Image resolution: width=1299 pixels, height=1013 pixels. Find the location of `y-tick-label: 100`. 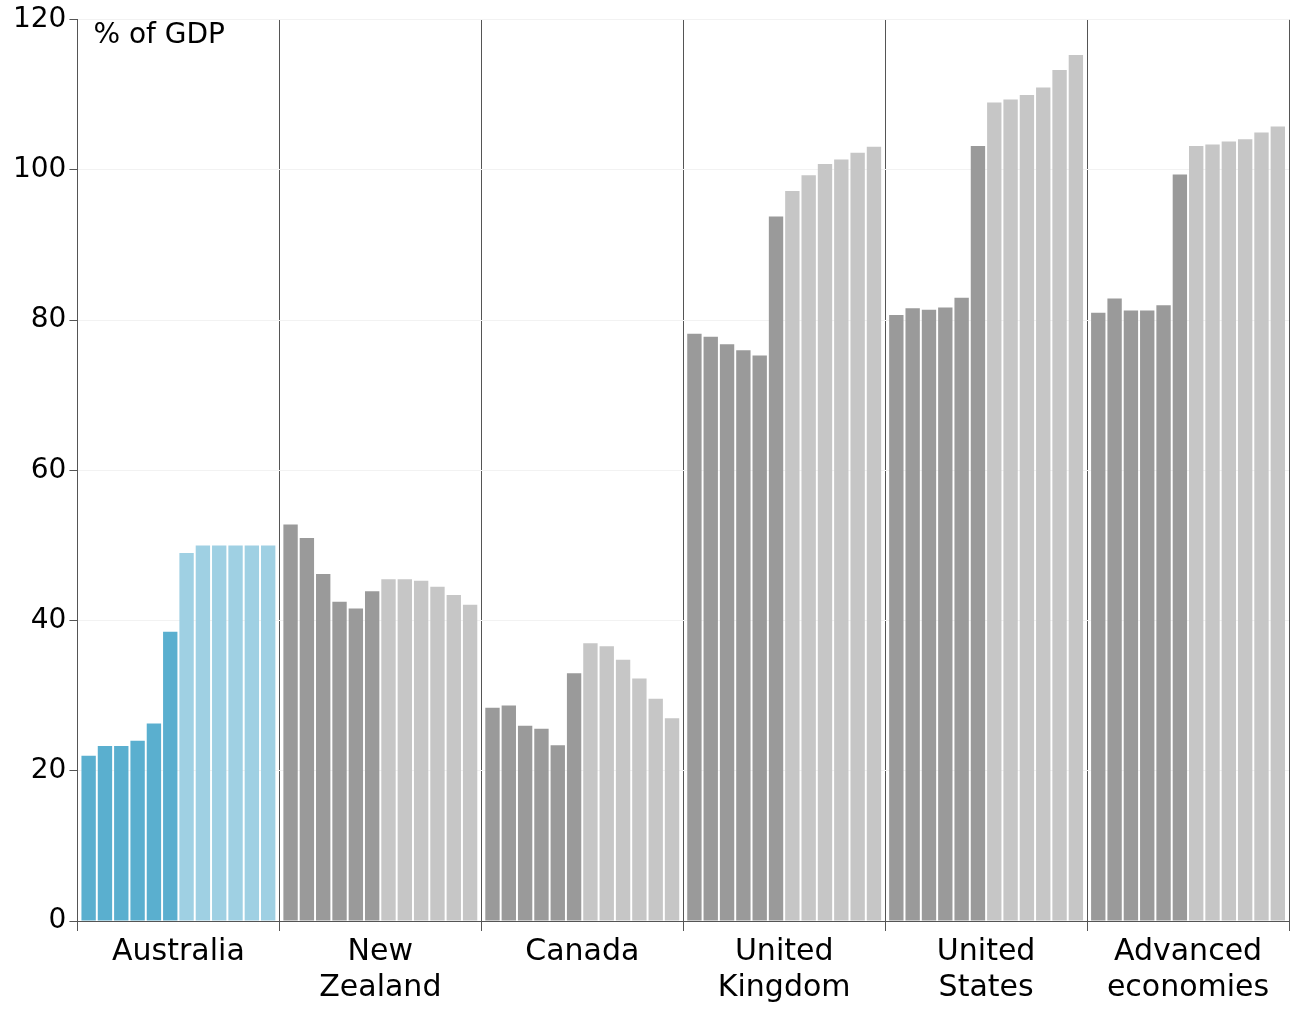

y-tick-label: 100 is located at coordinates (39, 168).